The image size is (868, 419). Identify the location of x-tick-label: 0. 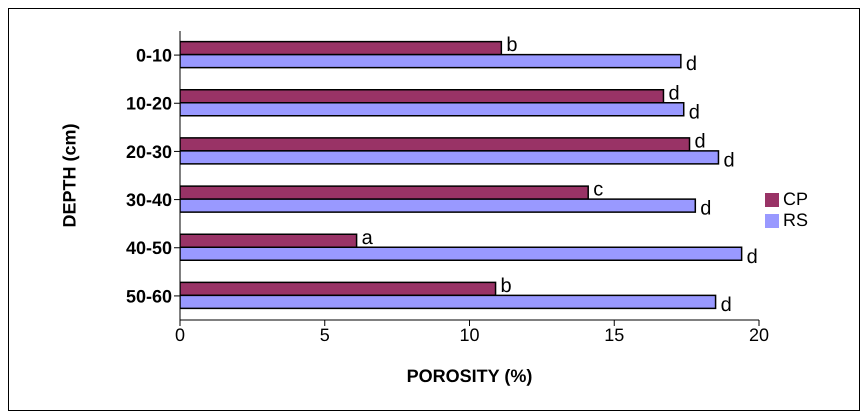
(180, 334).